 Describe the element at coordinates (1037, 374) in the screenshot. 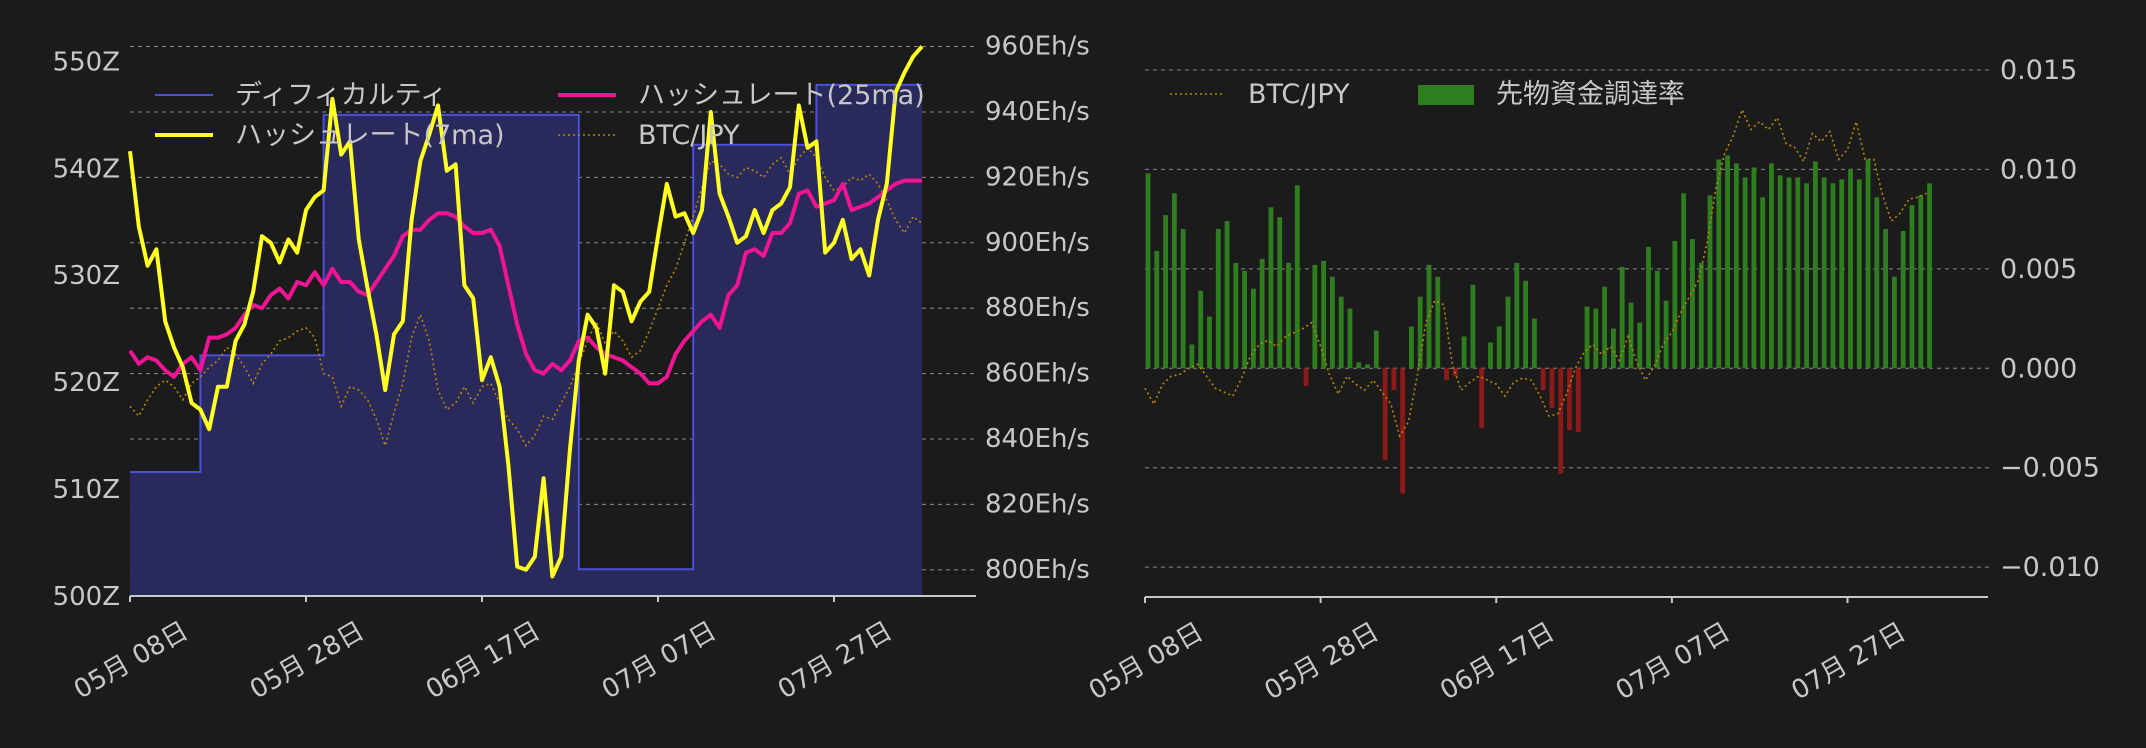

I see `right-axis-tick-label: 860Eh/s` at that location.